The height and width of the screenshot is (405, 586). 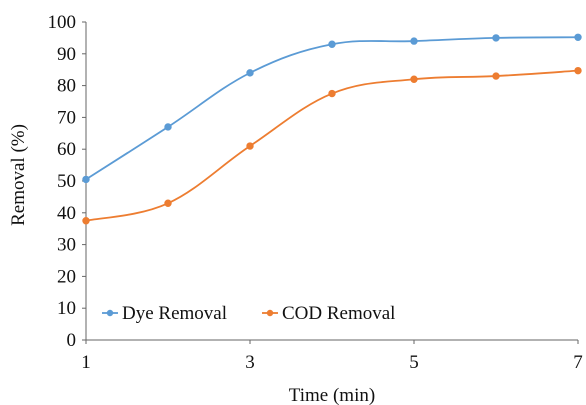 I want to click on legend-item-1: Dye Removal, so click(x=164, y=313).